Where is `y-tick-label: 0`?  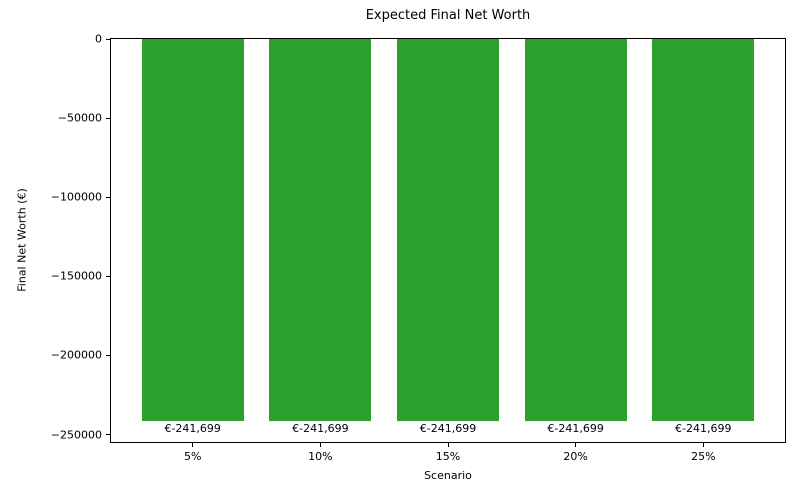
y-tick-label: 0 is located at coordinates (98, 39).